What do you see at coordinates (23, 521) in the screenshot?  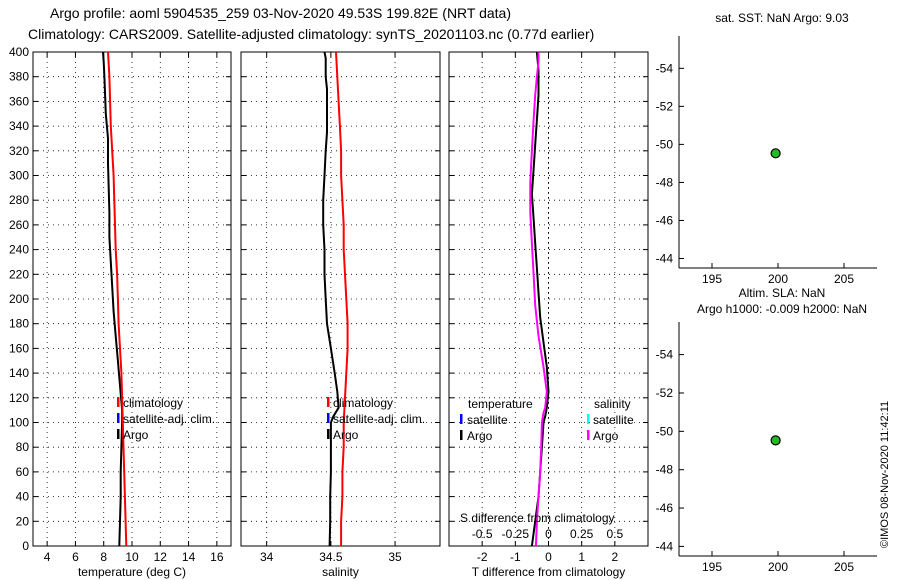 I see `depth-tick-label: 20` at bounding box center [23, 521].